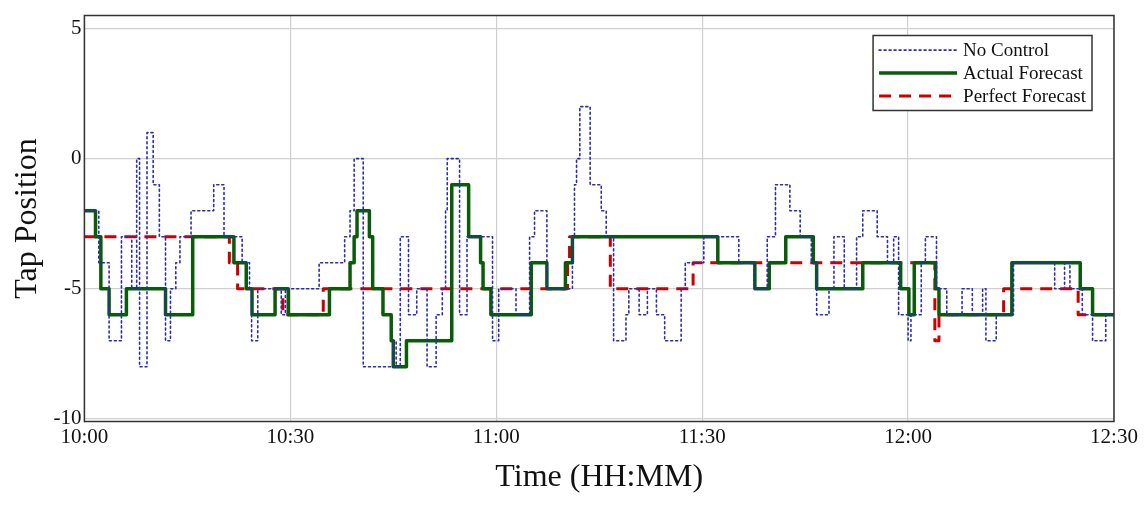  What do you see at coordinates (76, 157) in the screenshot?
I see `y-tick-label: 0` at bounding box center [76, 157].